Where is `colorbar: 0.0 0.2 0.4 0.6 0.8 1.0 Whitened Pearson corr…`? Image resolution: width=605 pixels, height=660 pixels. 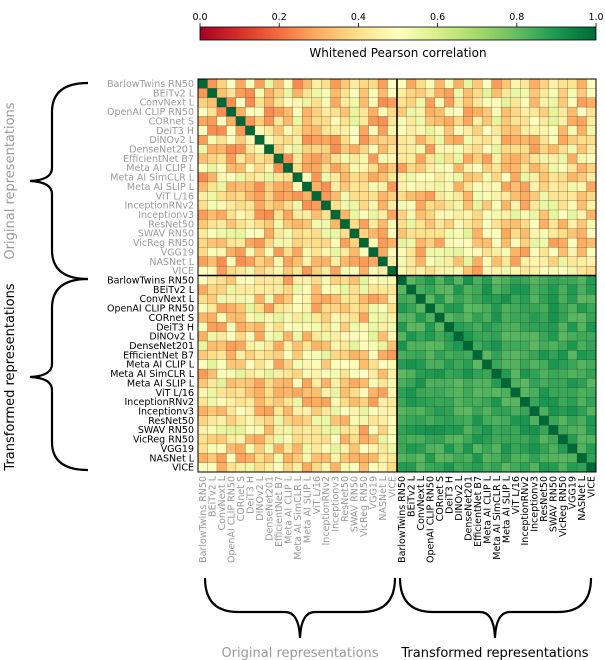 colorbar: 0.0 0.2 0.4 0.6 0.8 1.0 Whitened Pearson corr… is located at coordinates (397, 36).